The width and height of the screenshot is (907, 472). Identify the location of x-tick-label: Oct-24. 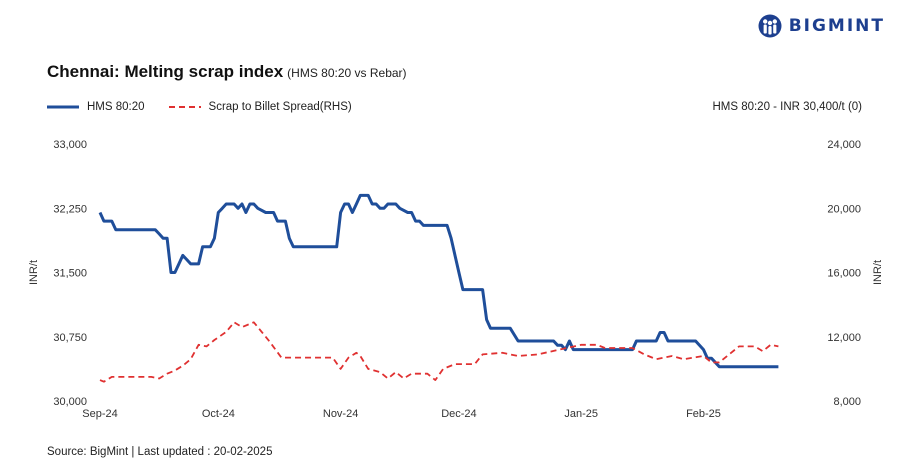
(218, 414).